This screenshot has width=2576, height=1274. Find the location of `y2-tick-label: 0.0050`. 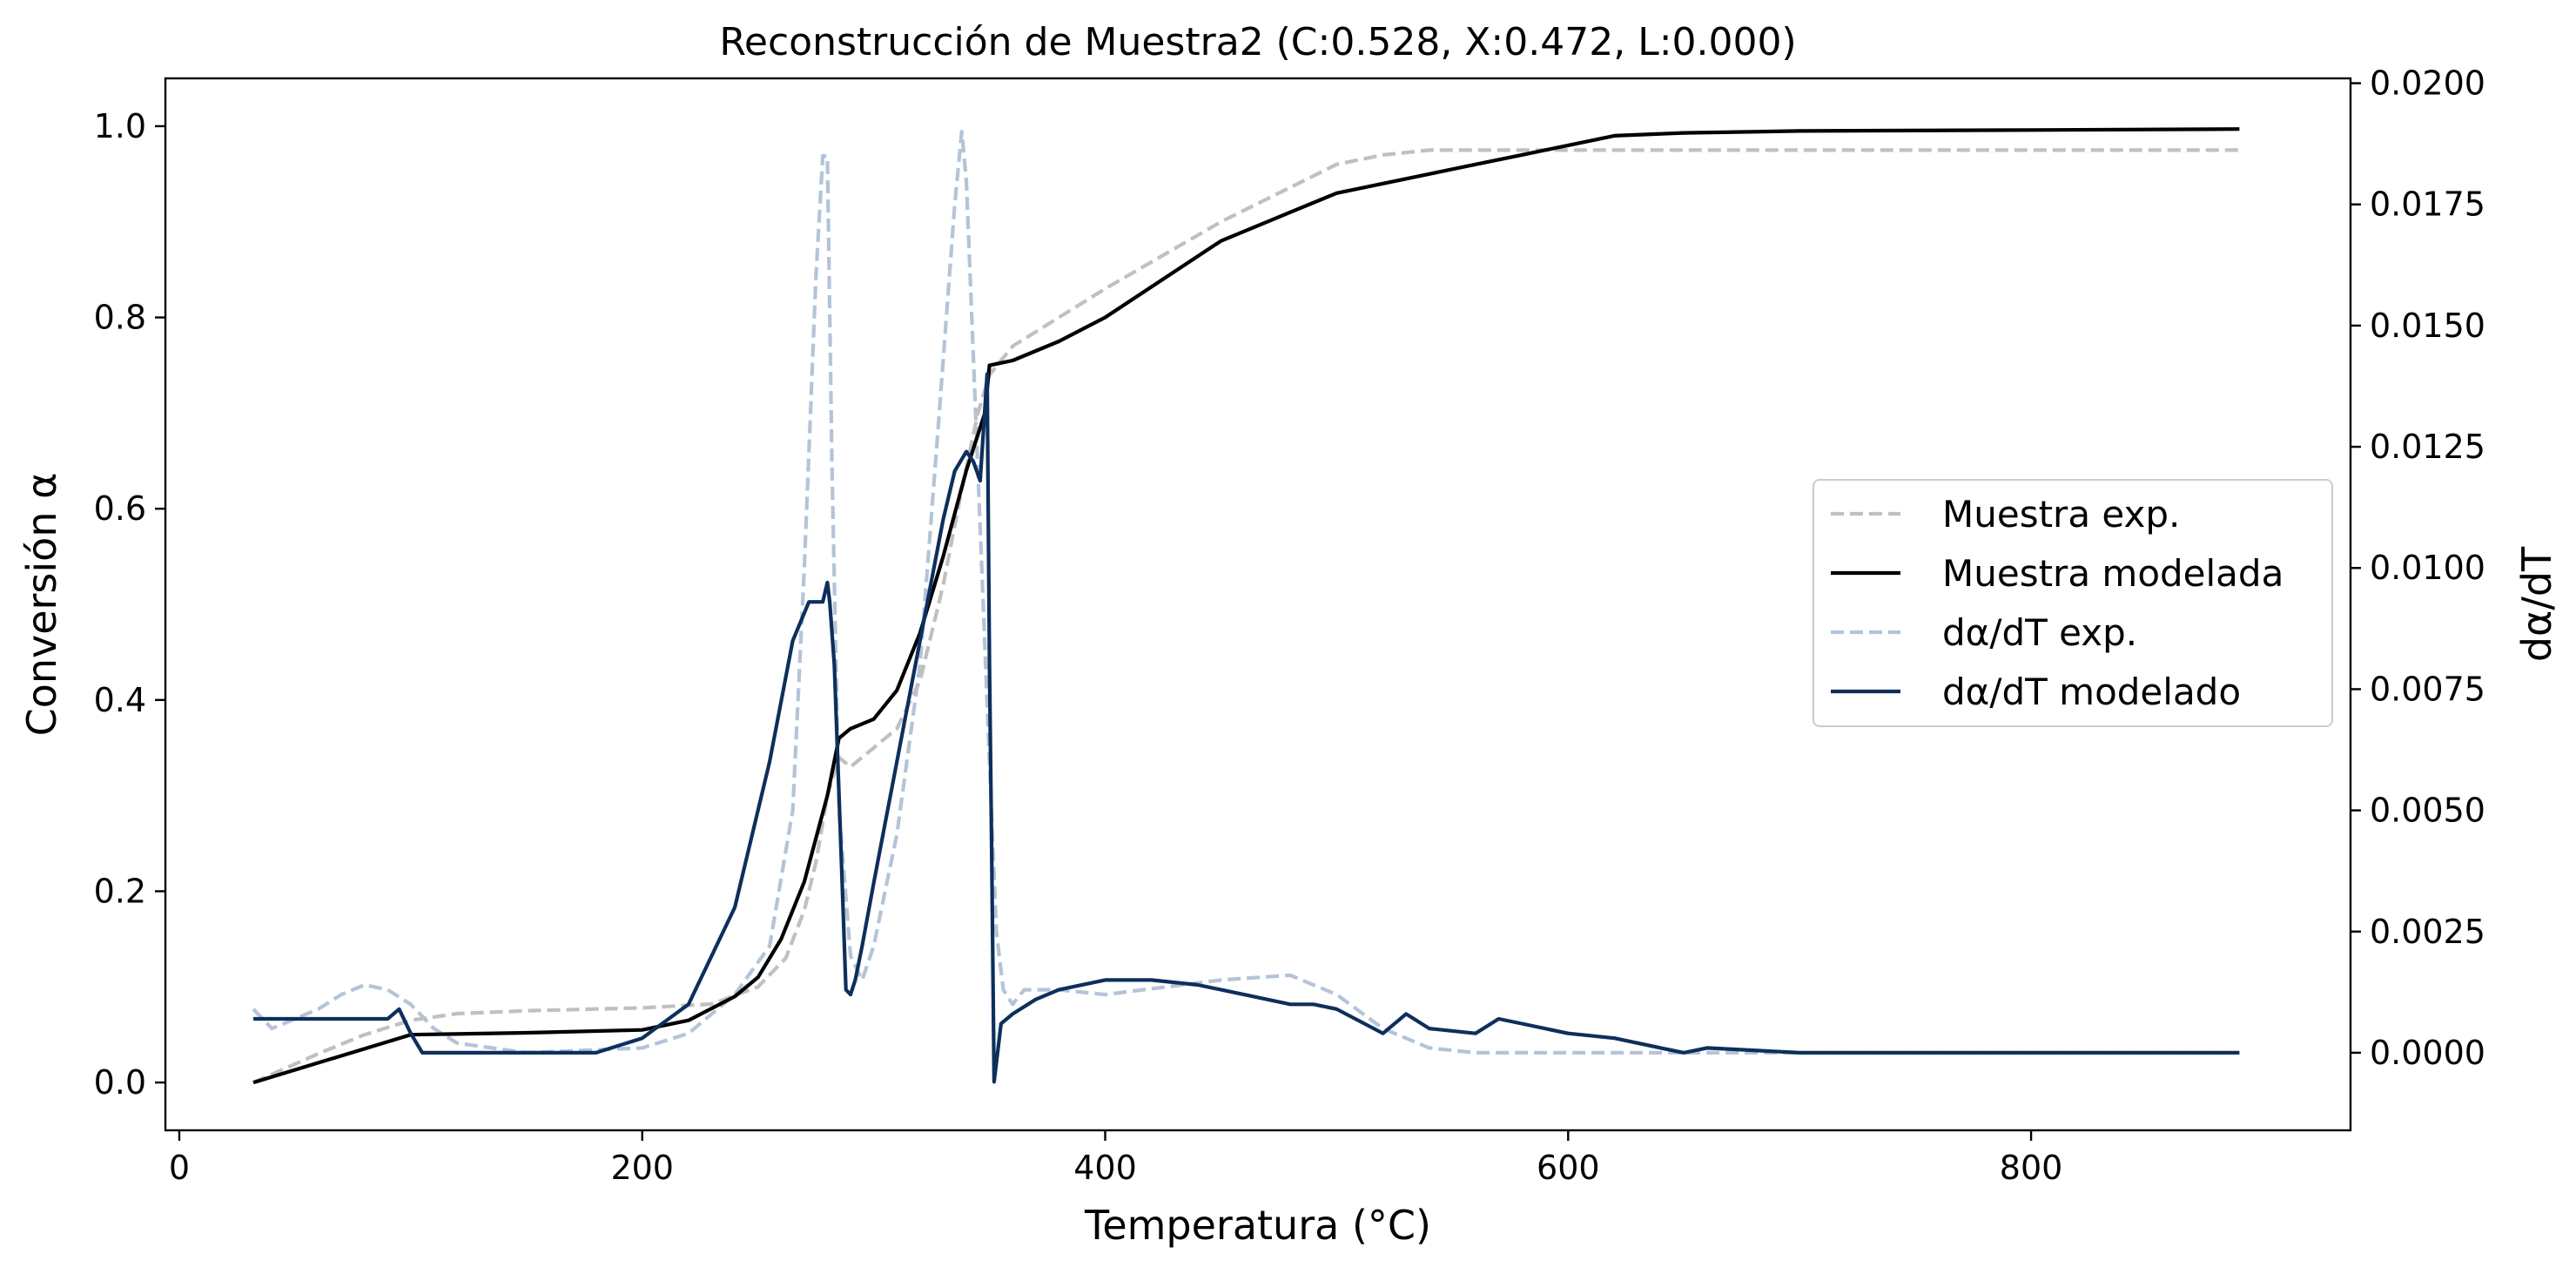

y2-tick-label: 0.0050 is located at coordinates (2427, 811).